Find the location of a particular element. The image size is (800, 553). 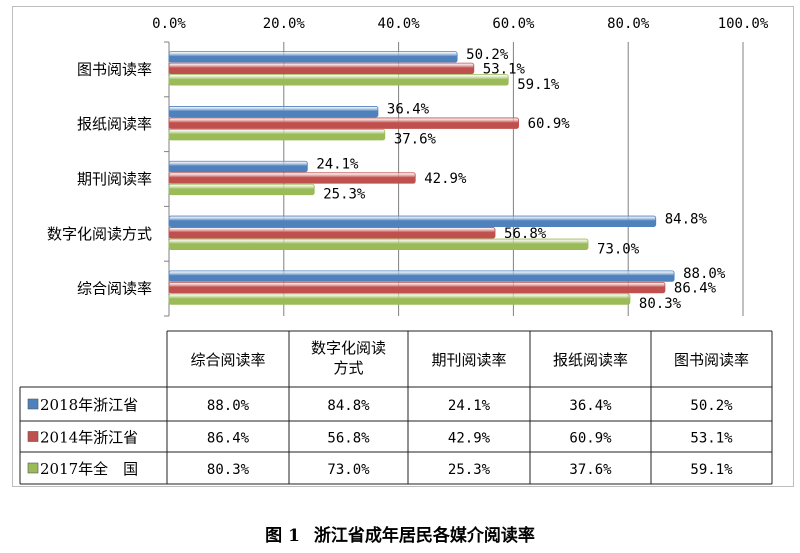

table-cell: 50.2% is located at coordinates (711, 406).